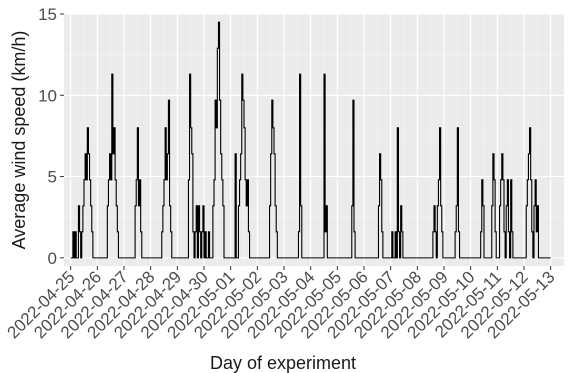 This screenshot has width=572, height=373. I want to click on x-axis-title: Day of experiment, so click(283, 363).